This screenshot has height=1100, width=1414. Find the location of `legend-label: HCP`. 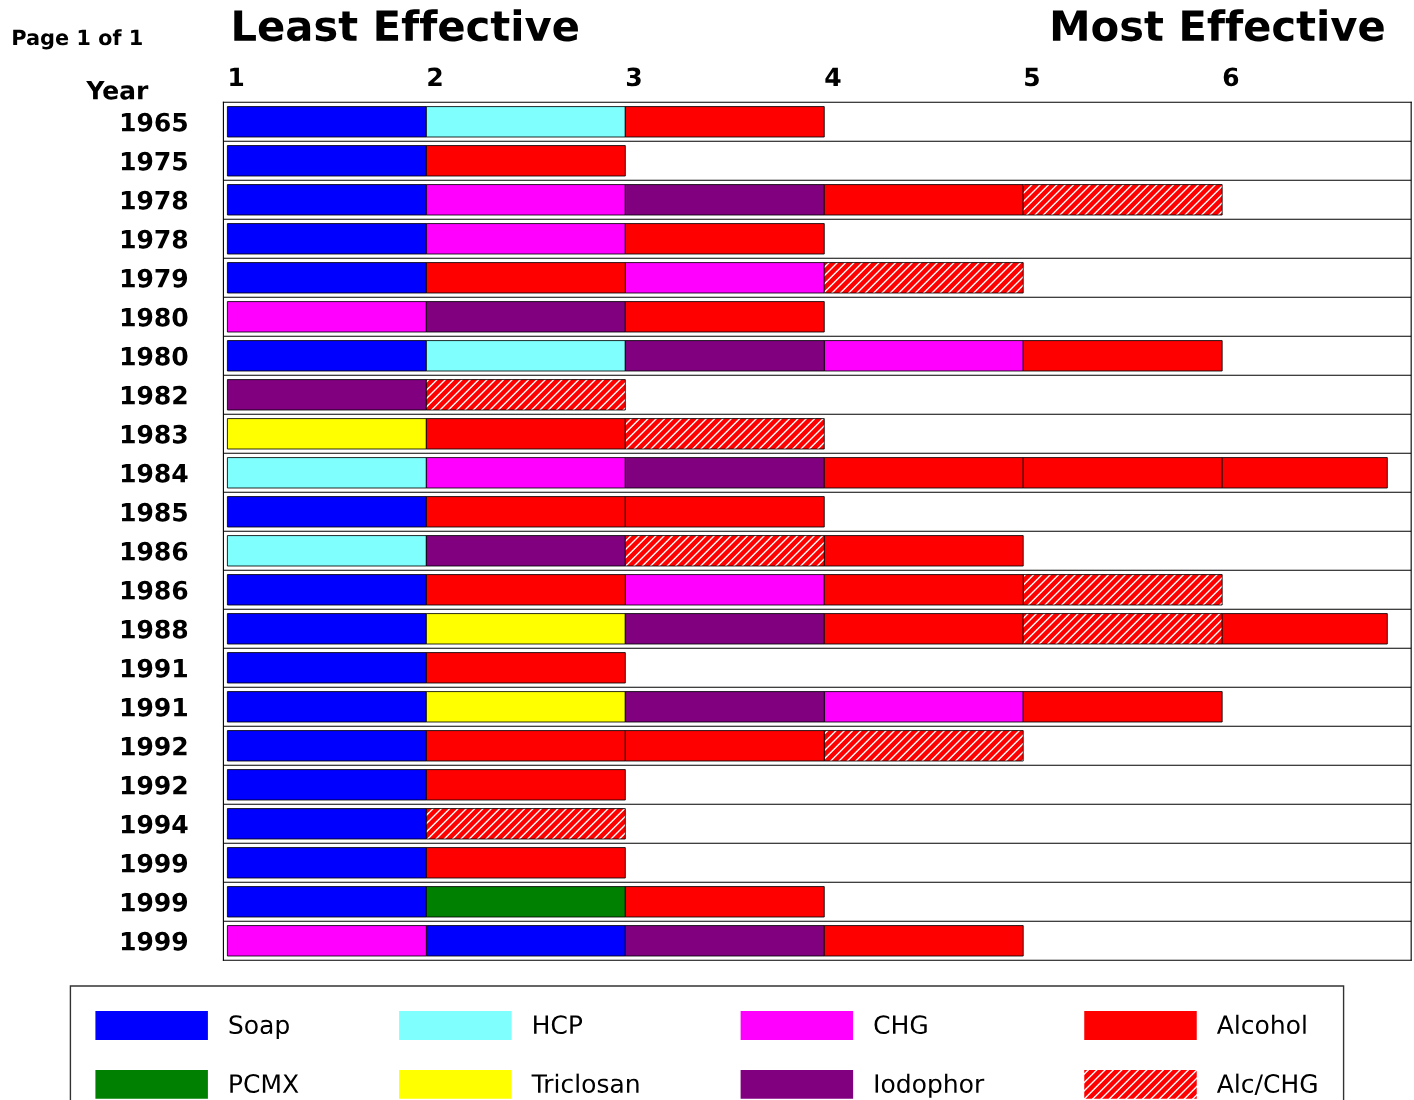

legend-label: HCP is located at coordinates (558, 1025).